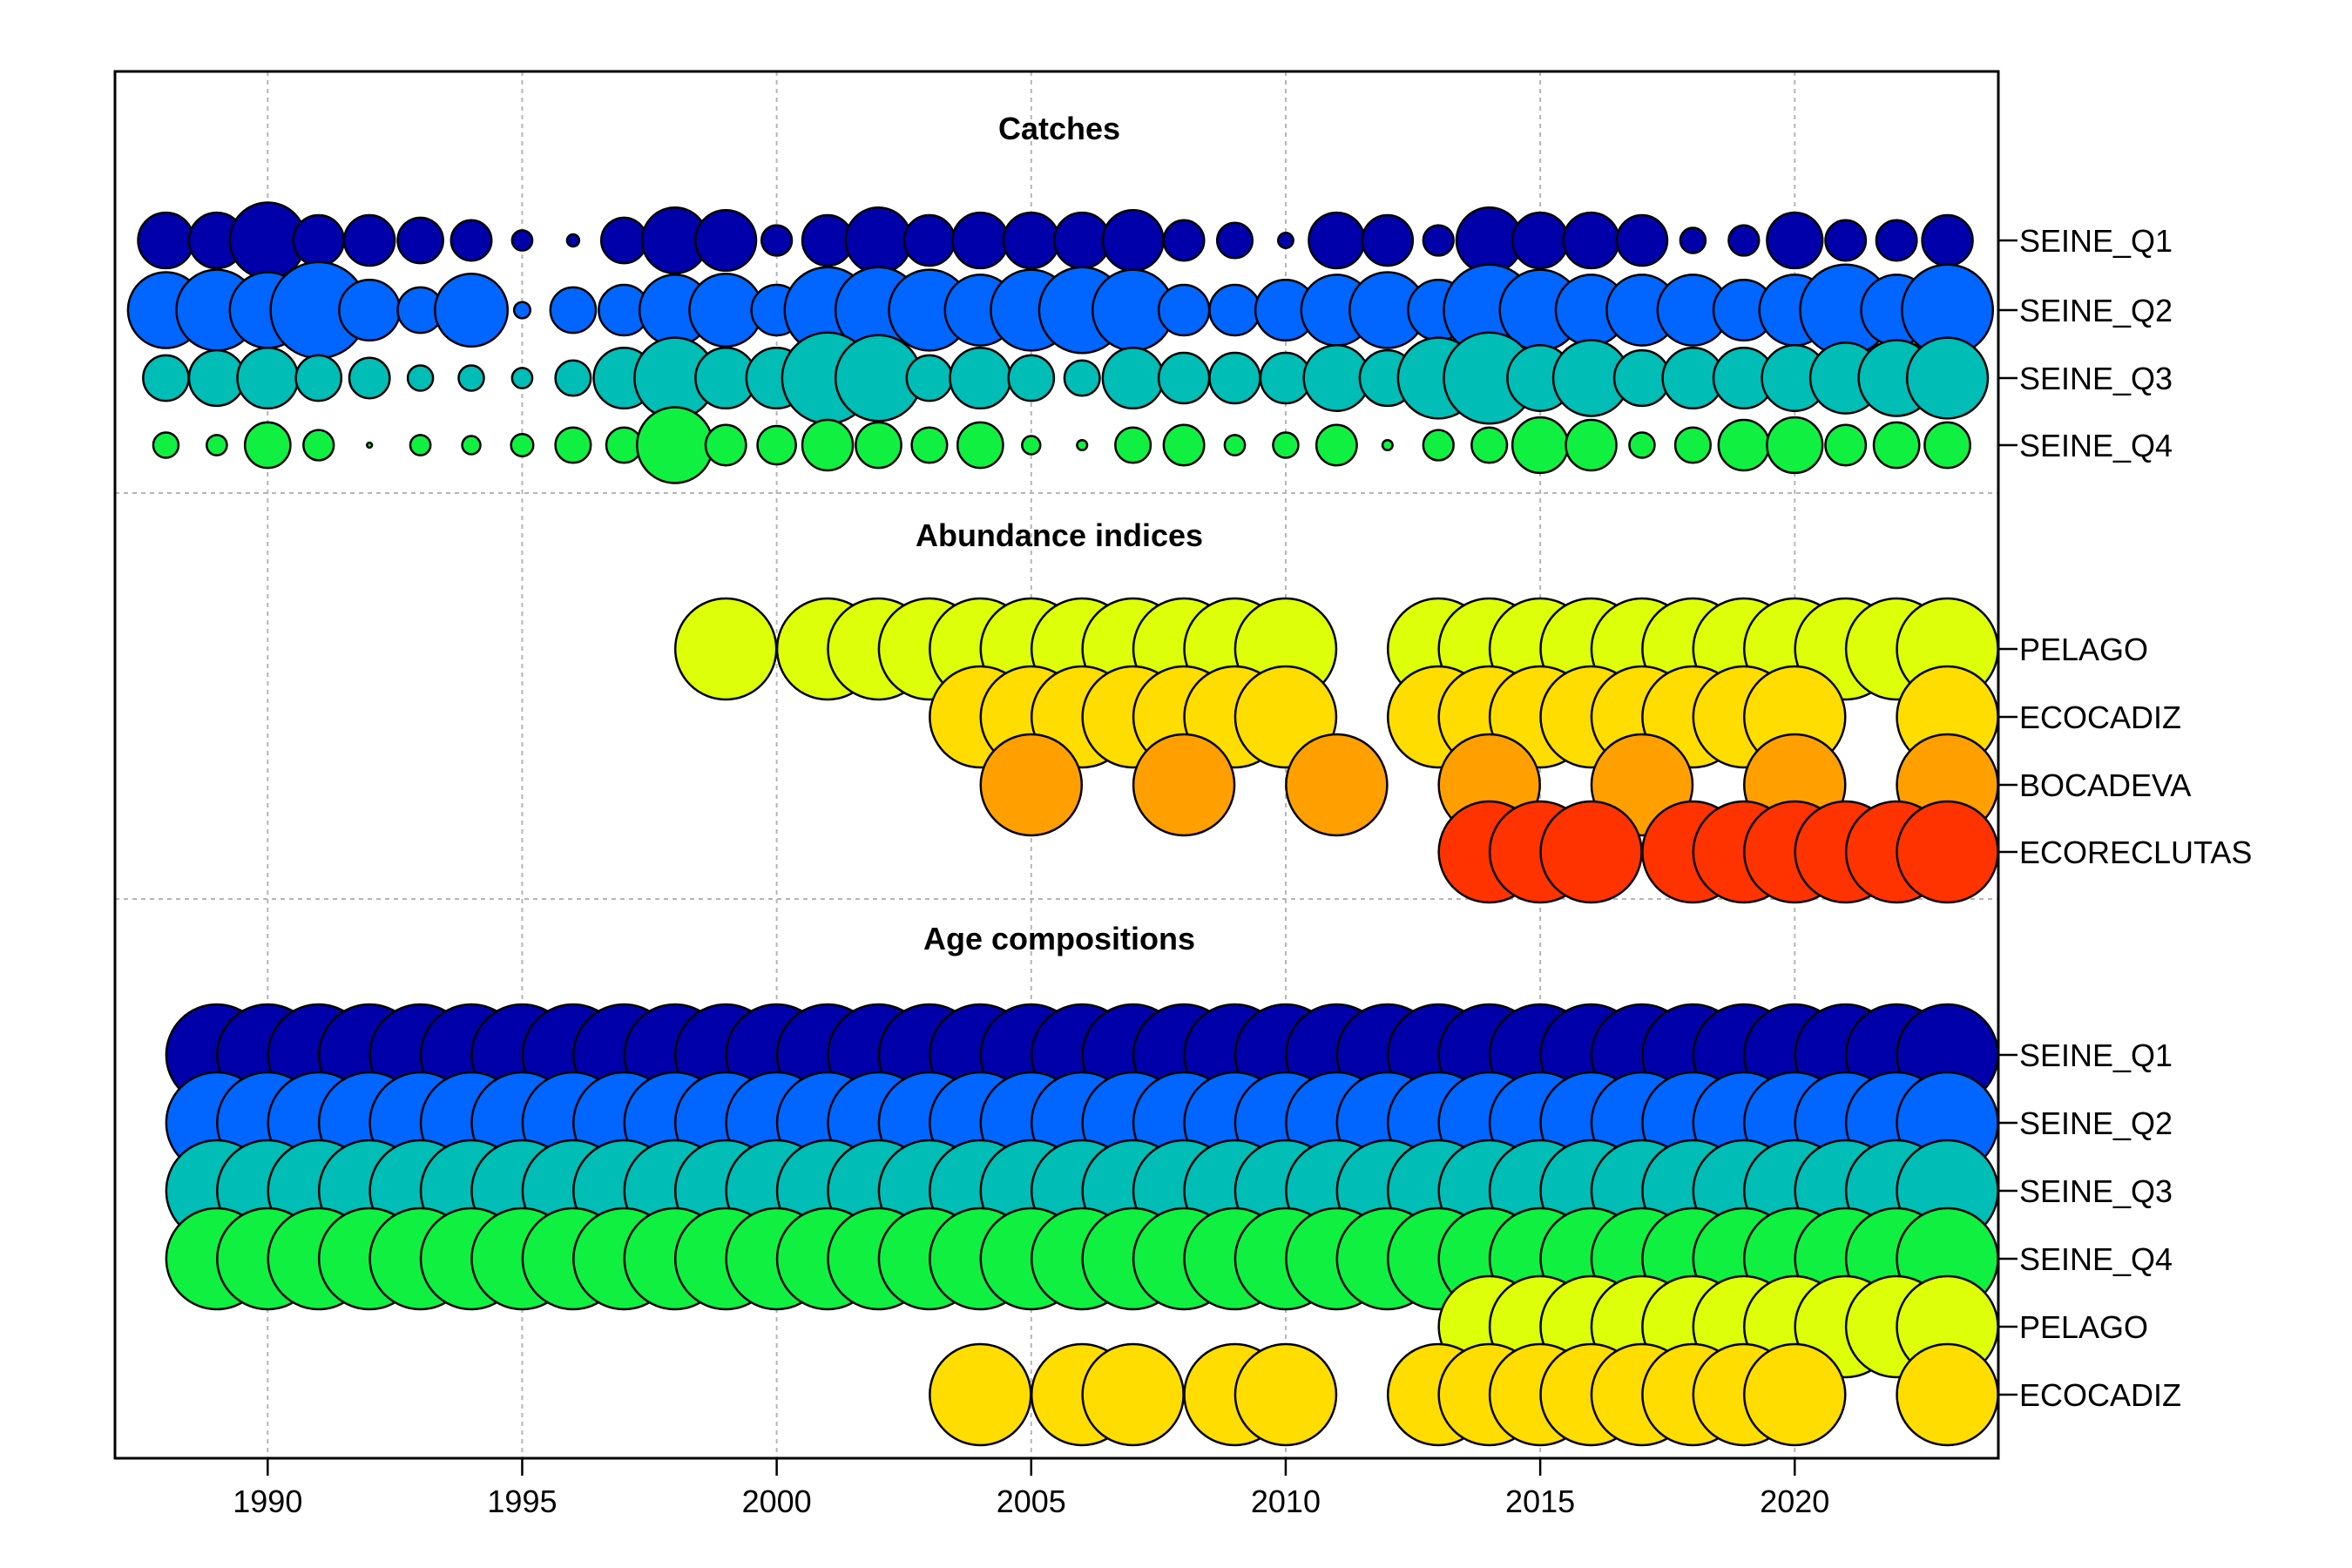 The width and height of the screenshot is (2352, 1568). I want to click on section-title: Catches, so click(1059, 129).